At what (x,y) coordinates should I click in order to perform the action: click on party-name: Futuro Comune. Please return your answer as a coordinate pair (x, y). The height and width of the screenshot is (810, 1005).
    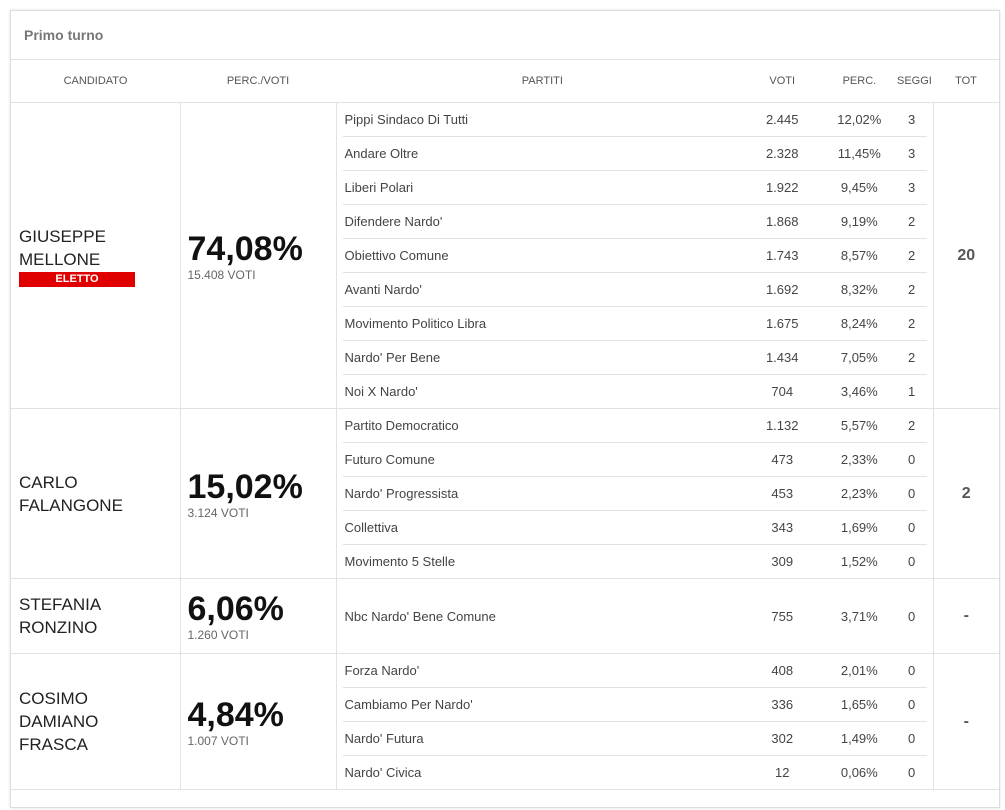
    Looking at the image, I should click on (389, 459).